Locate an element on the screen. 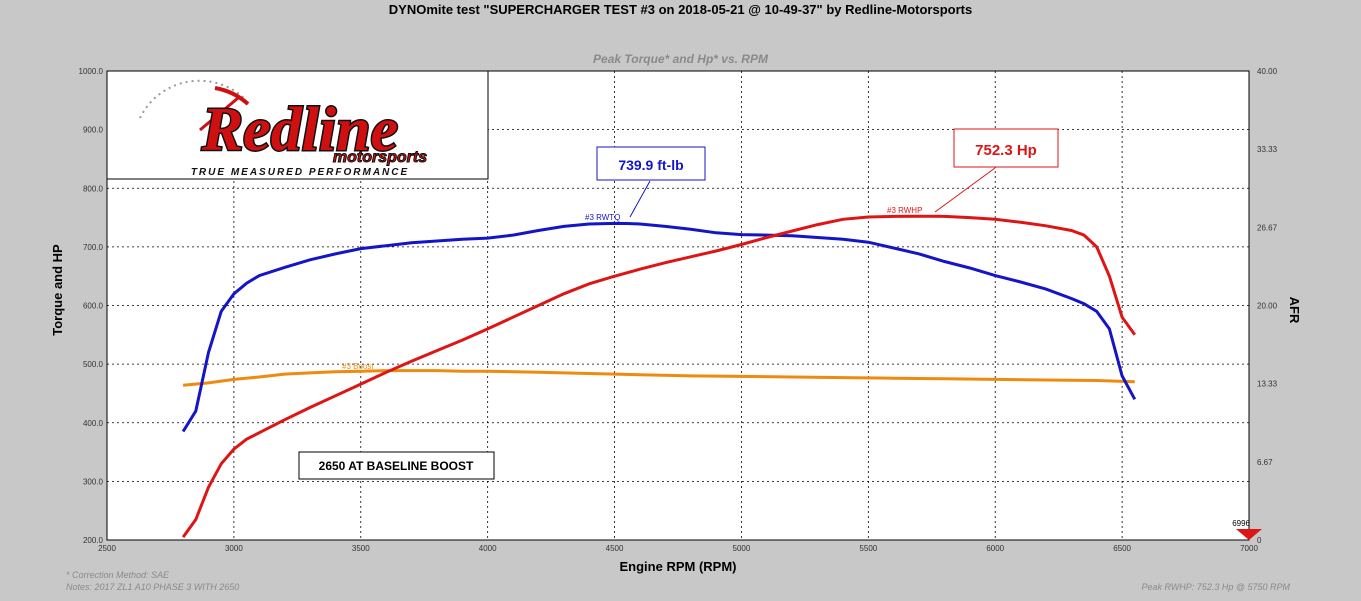  series-label-hp: #3 RWHP is located at coordinates (904, 210).